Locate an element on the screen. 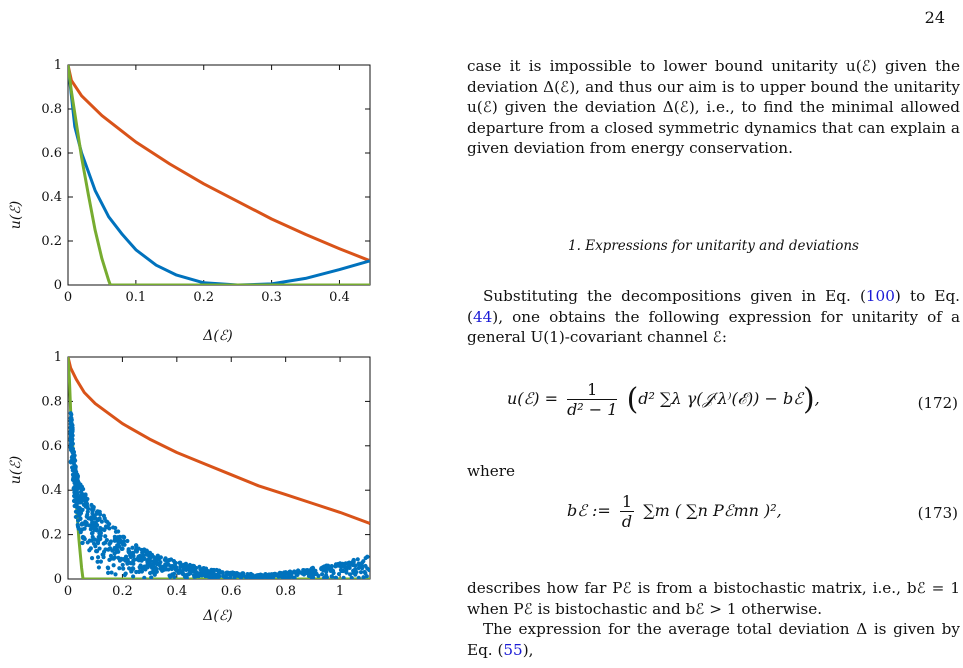 This screenshot has width=963, height=668. para2-part-b: ) to Eq. ( is located at coordinates (714, 306).